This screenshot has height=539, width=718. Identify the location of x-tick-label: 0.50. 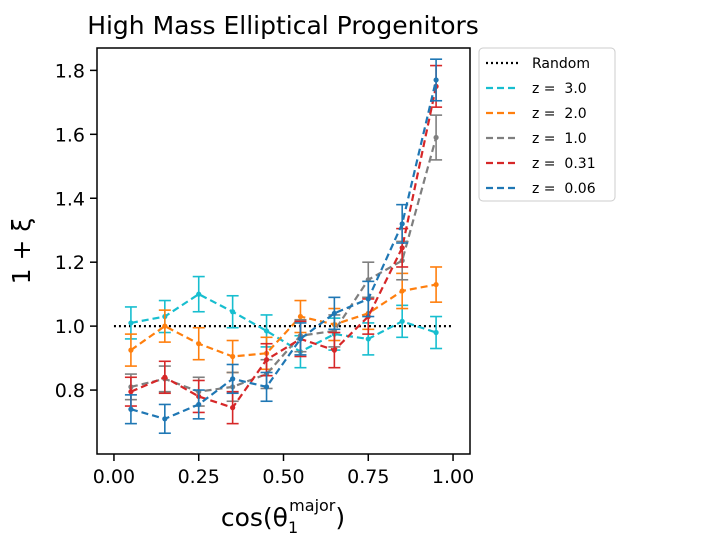
(283, 477).